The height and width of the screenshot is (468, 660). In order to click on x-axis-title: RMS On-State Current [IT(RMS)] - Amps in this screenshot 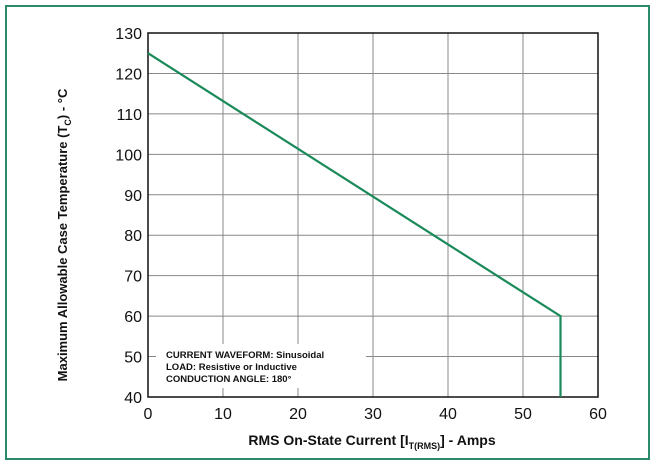, I will do `click(371, 441)`.